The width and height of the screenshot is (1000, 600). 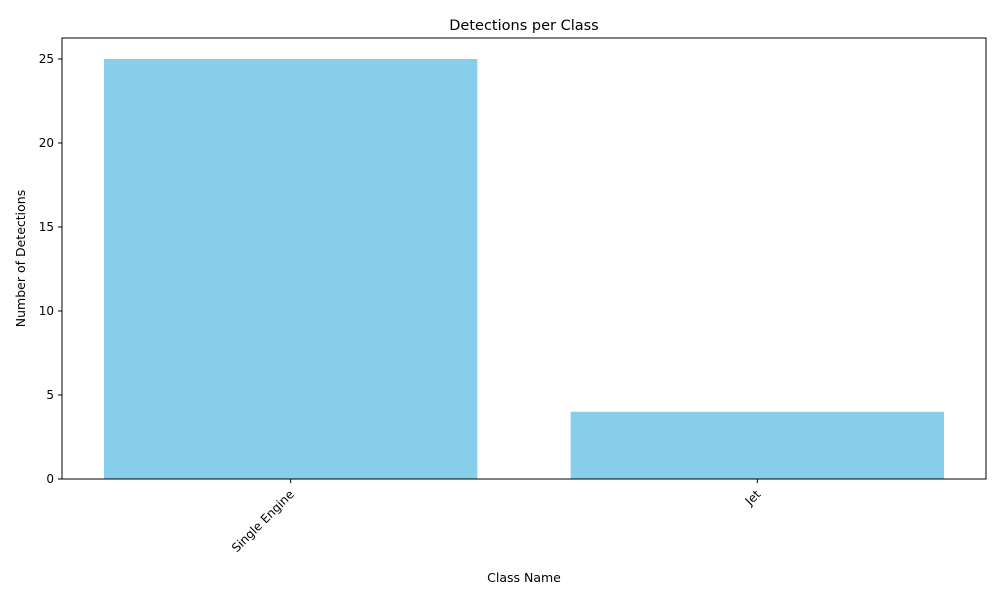 What do you see at coordinates (46, 311) in the screenshot?
I see `y-tick-label: 10` at bounding box center [46, 311].